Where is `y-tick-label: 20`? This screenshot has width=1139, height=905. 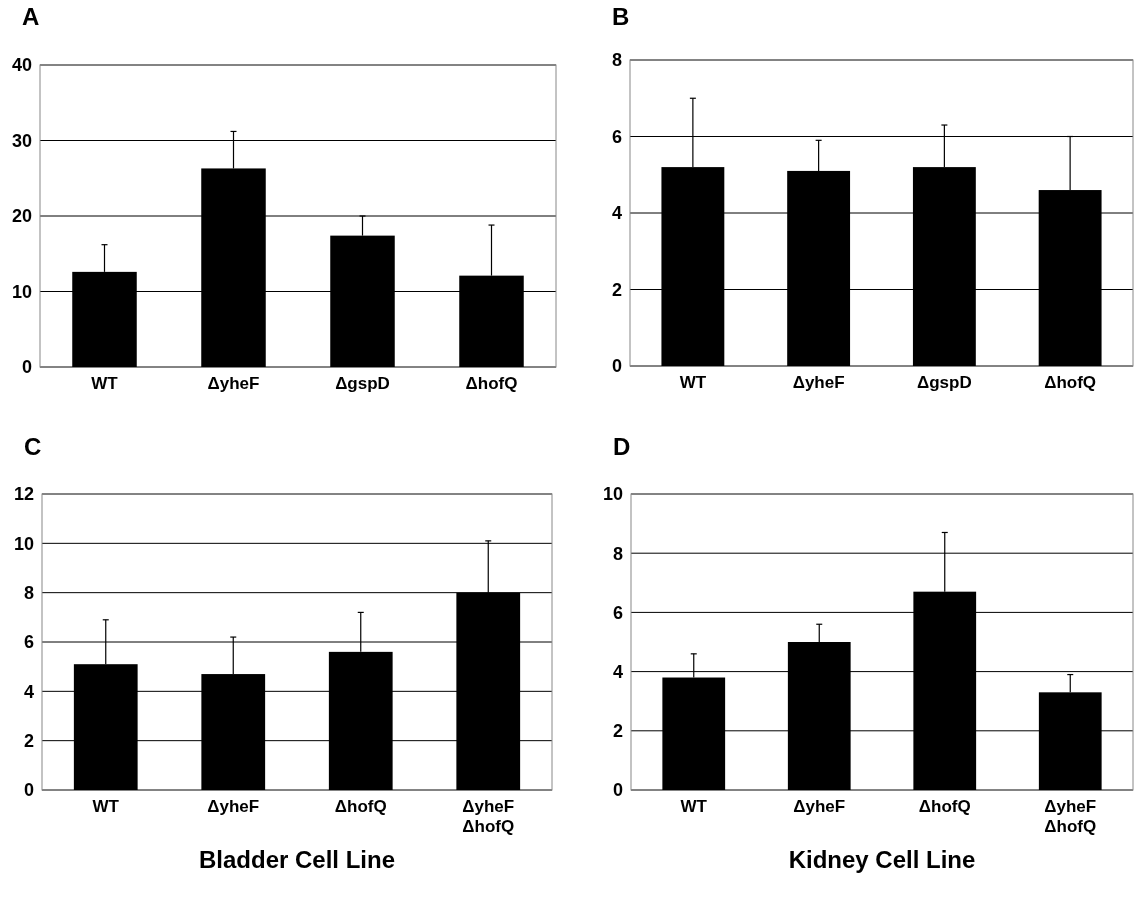 y-tick-label: 20 is located at coordinates (21, 216).